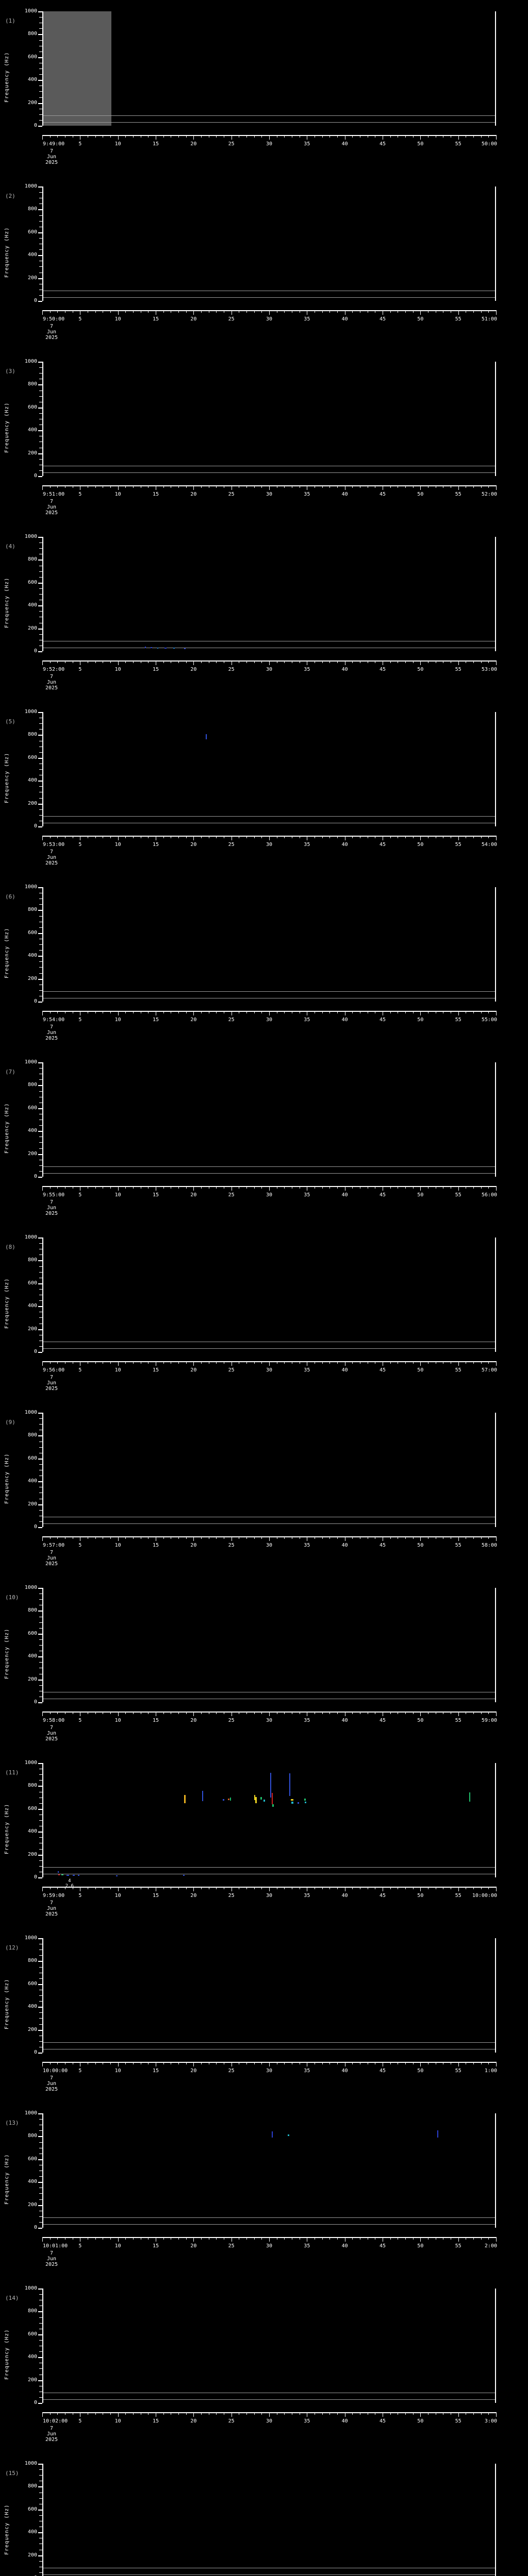  I want to click on panel-index-label: (15), so click(12, 2473).